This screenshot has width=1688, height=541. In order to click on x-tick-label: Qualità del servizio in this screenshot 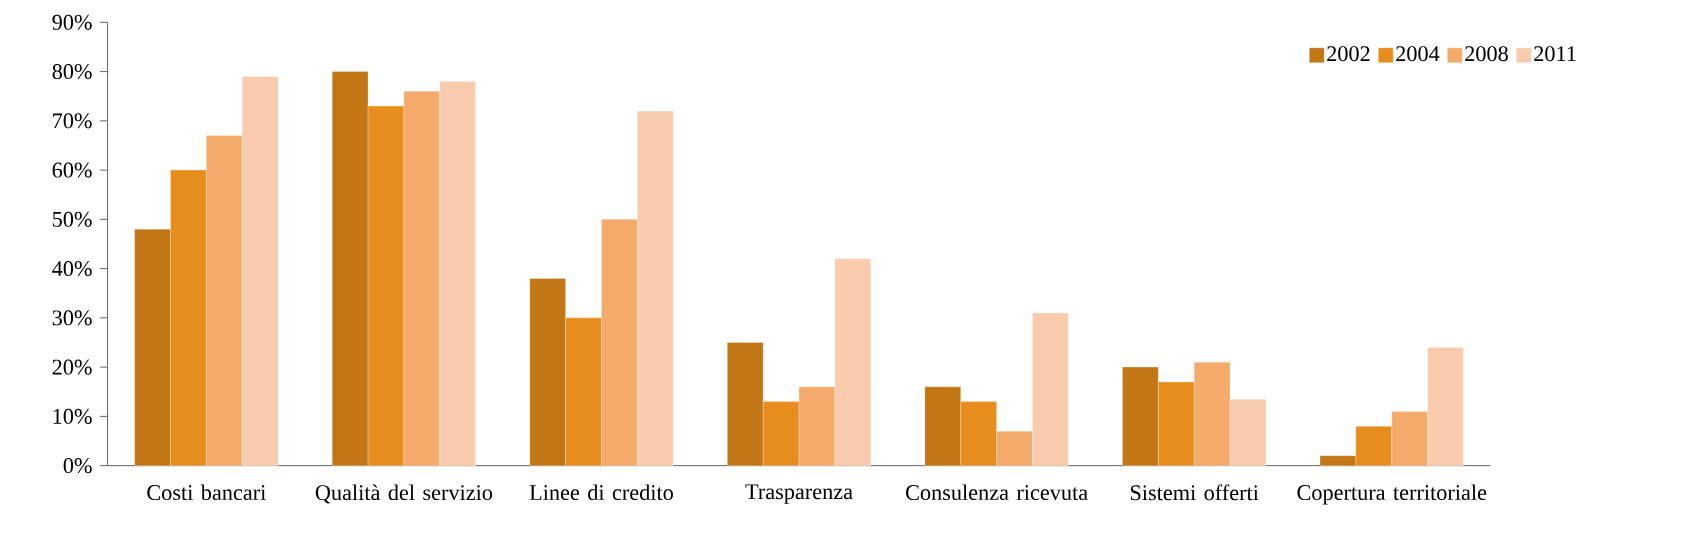, I will do `click(404, 494)`.